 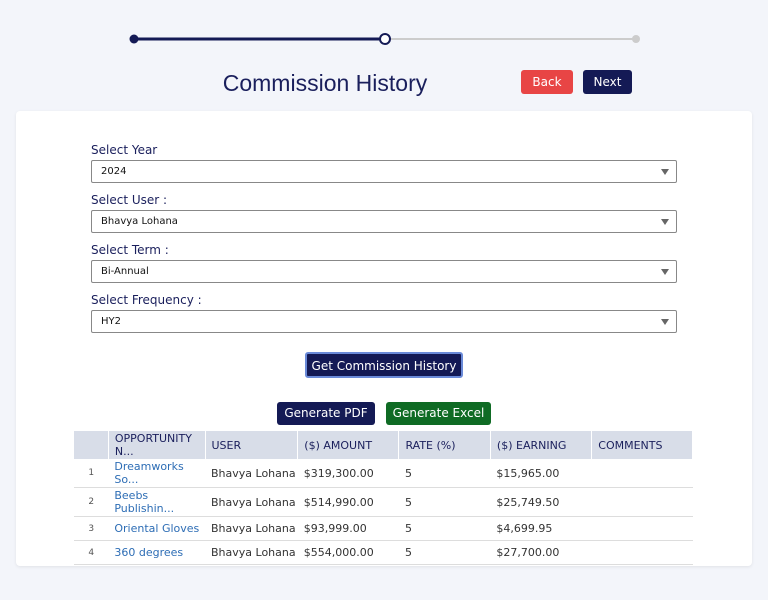 What do you see at coordinates (384, 271) in the screenshot?
I see `select: Bi-Annual` at bounding box center [384, 271].